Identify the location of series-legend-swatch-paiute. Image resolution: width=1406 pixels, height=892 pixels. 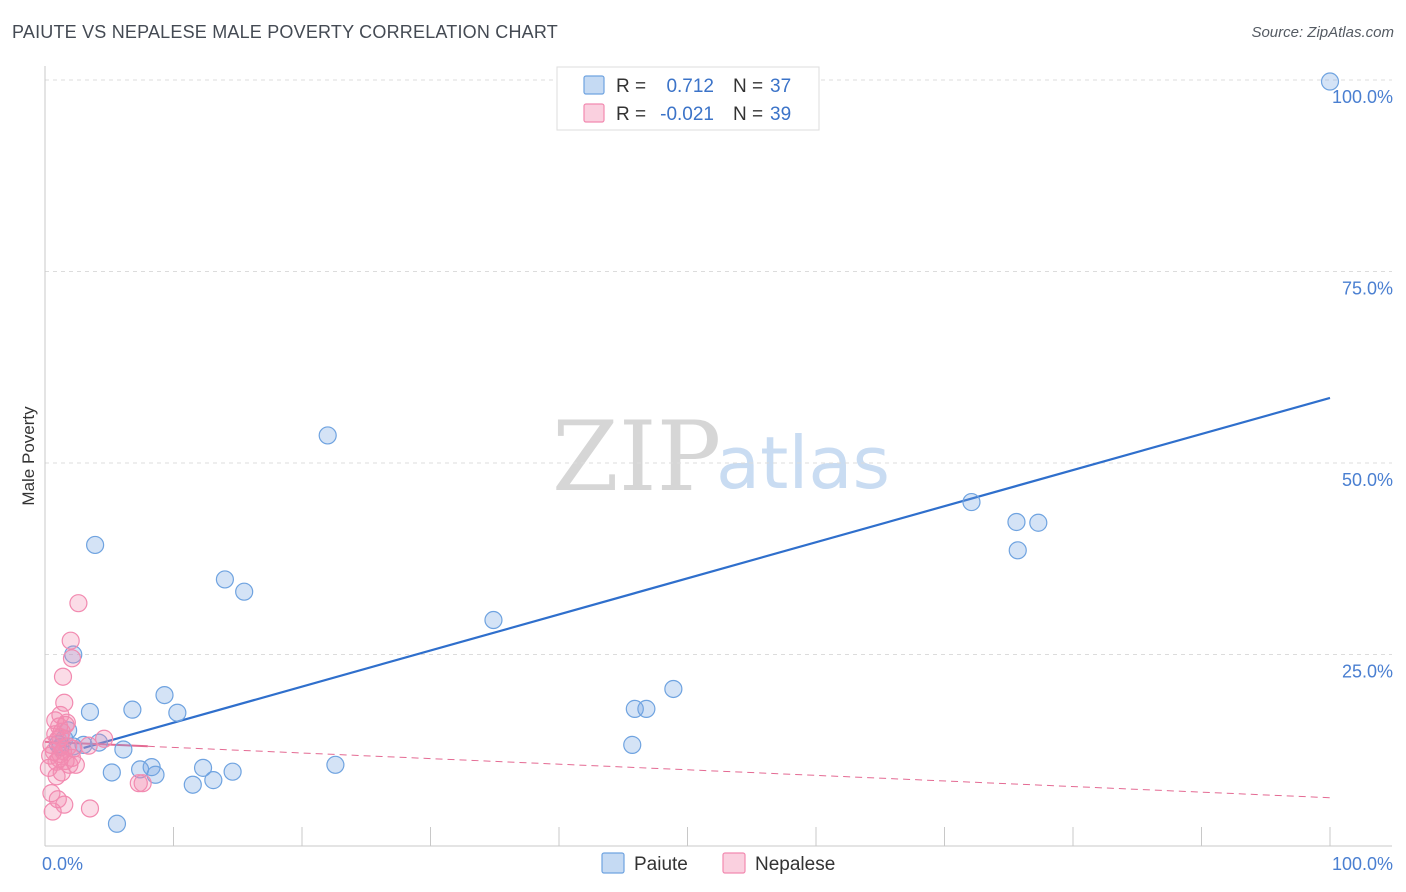
(613, 863).